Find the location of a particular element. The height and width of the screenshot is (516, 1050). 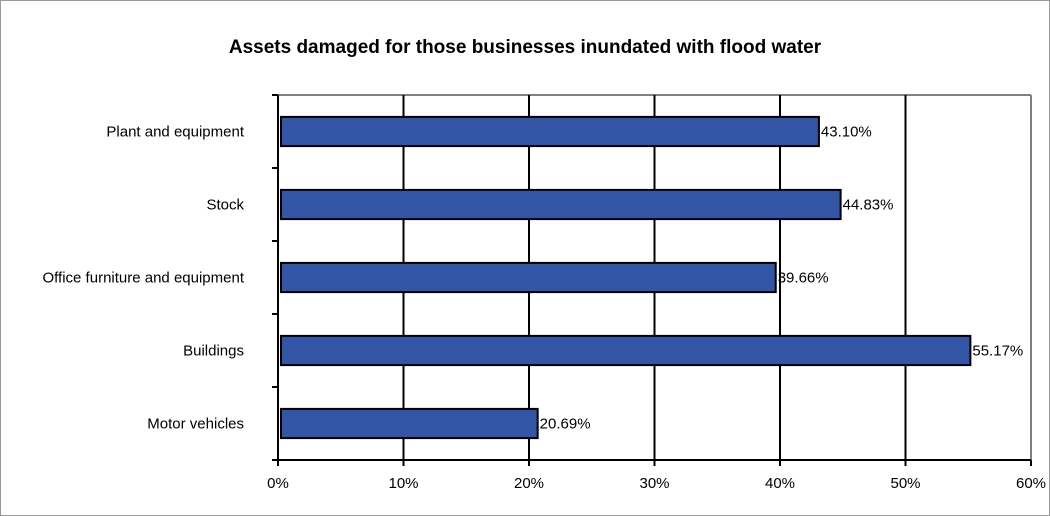

x-tick-label: 0% is located at coordinates (278, 483).